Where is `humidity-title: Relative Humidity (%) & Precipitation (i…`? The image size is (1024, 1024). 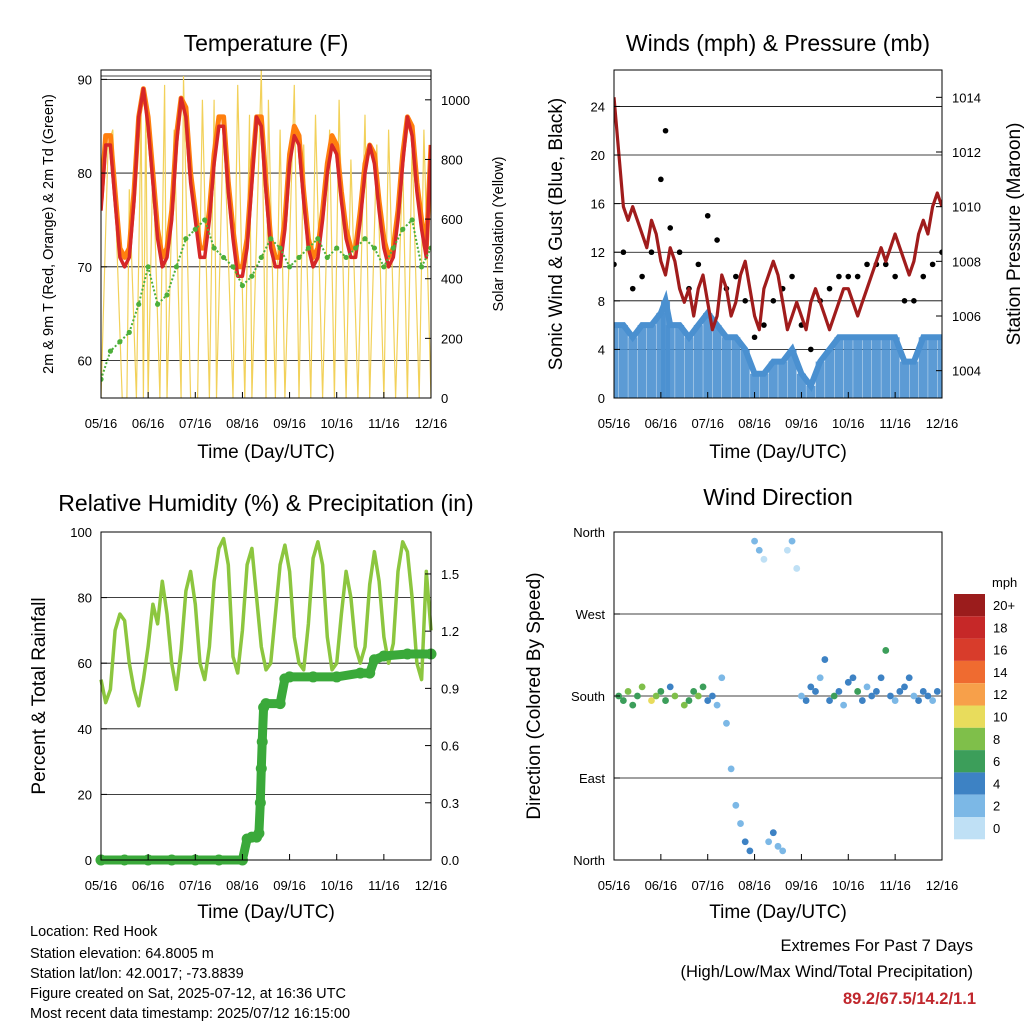
humidity-title: Relative Humidity (%) & Precipitation (i… is located at coordinates (265, 503).